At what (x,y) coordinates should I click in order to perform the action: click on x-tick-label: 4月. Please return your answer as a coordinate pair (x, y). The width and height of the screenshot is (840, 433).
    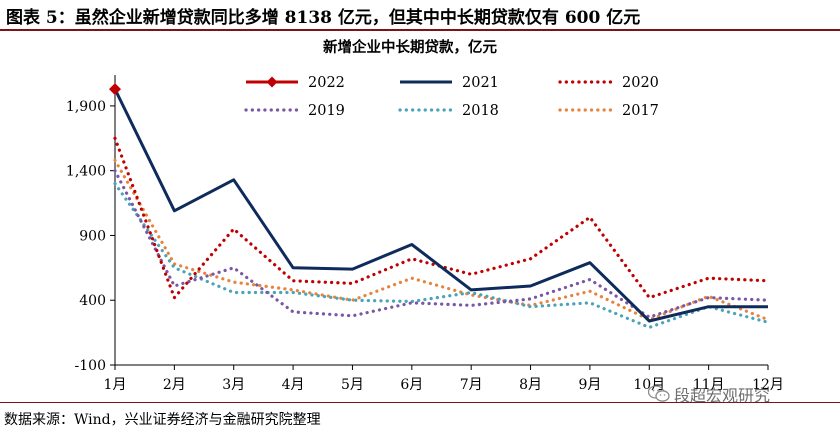
    Looking at the image, I should click on (293, 385).